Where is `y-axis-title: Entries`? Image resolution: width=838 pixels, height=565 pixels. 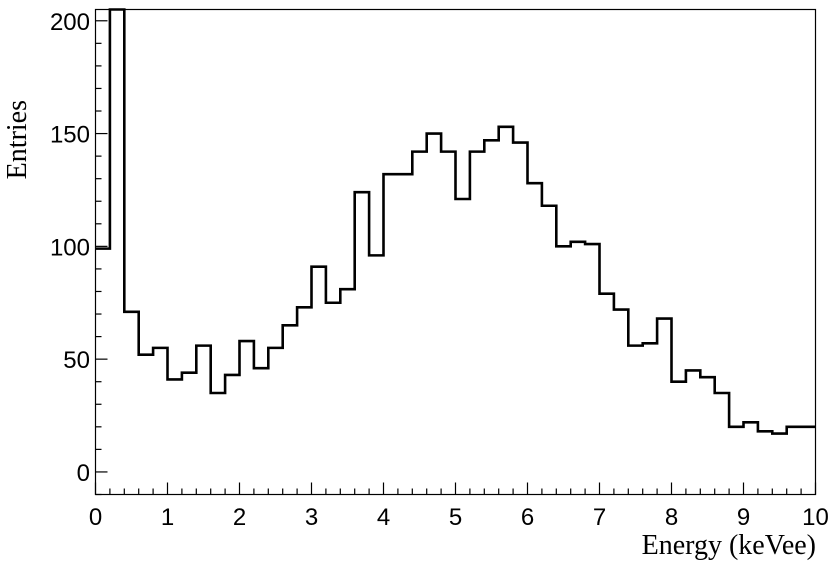
y-axis-title: Entries is located at coordinates (17, 139).